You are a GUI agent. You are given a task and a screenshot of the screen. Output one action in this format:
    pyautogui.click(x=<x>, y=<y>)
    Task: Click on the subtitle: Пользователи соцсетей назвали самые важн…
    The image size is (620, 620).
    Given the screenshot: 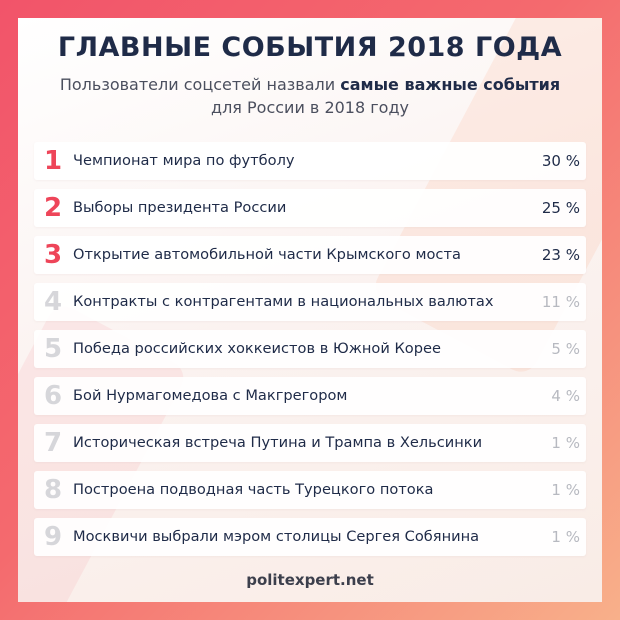 What is the action you would take?
    pyautogui.click(x=310, y=96)
    